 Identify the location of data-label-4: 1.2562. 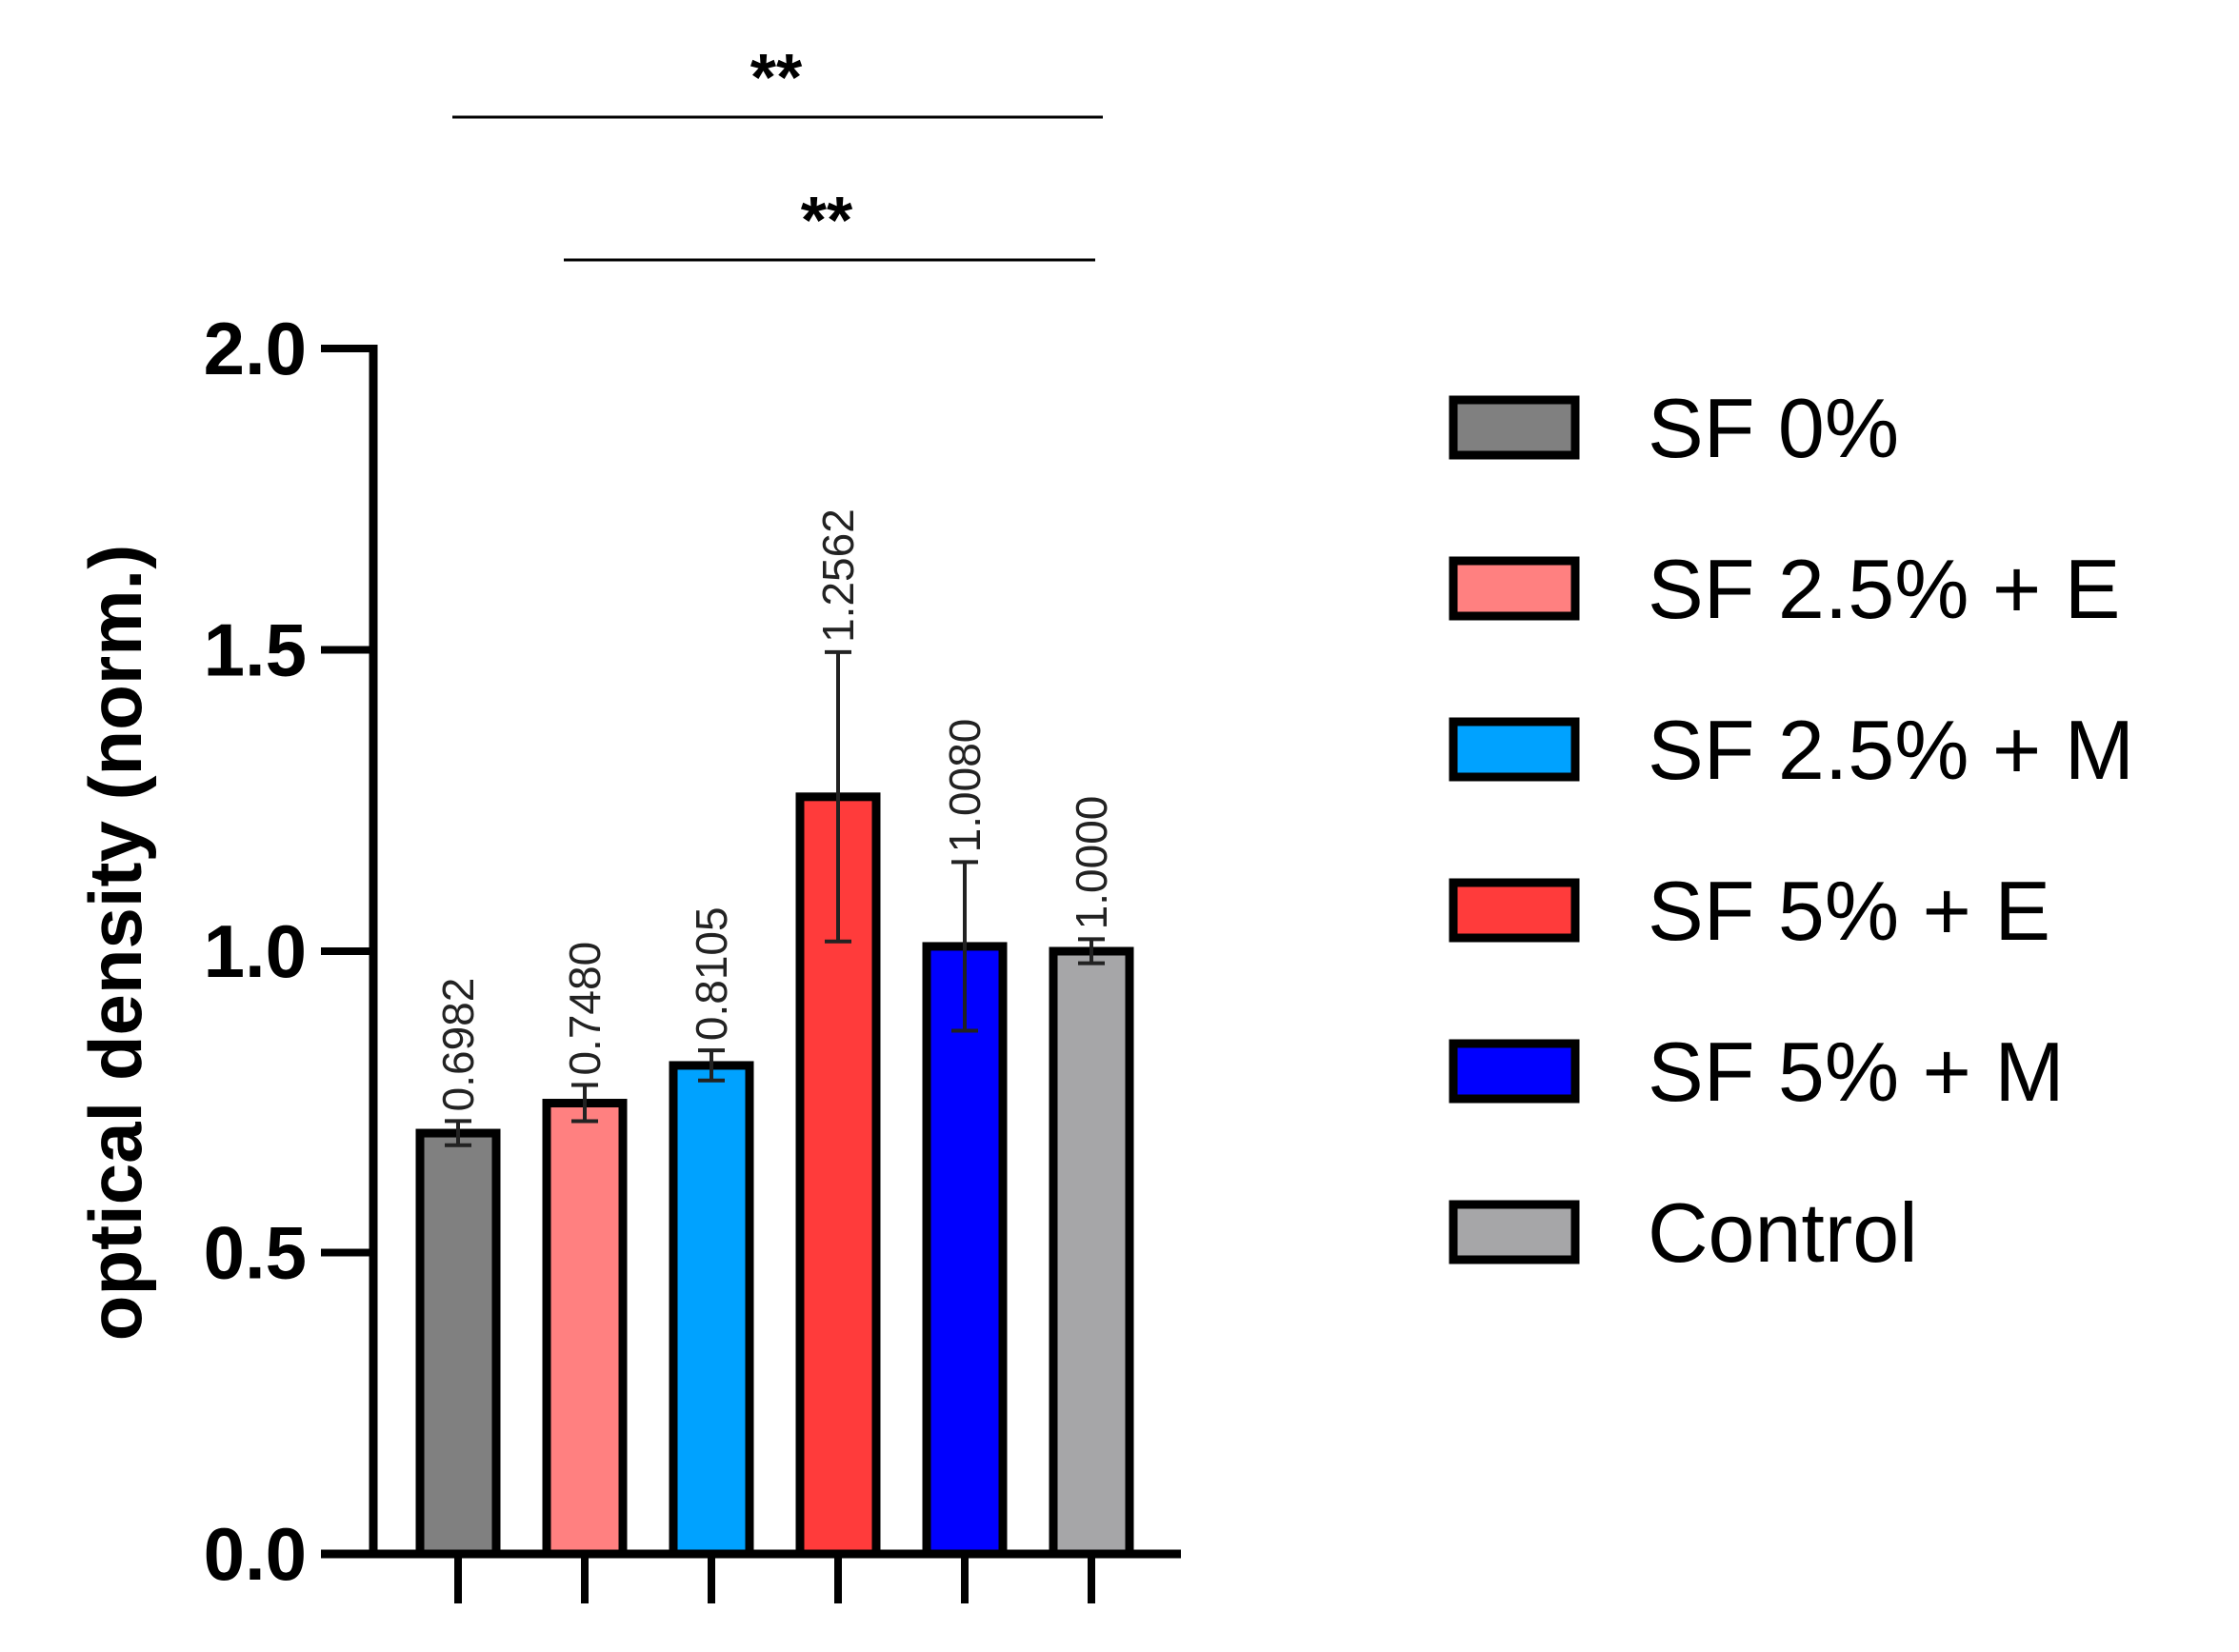
(838, 576).